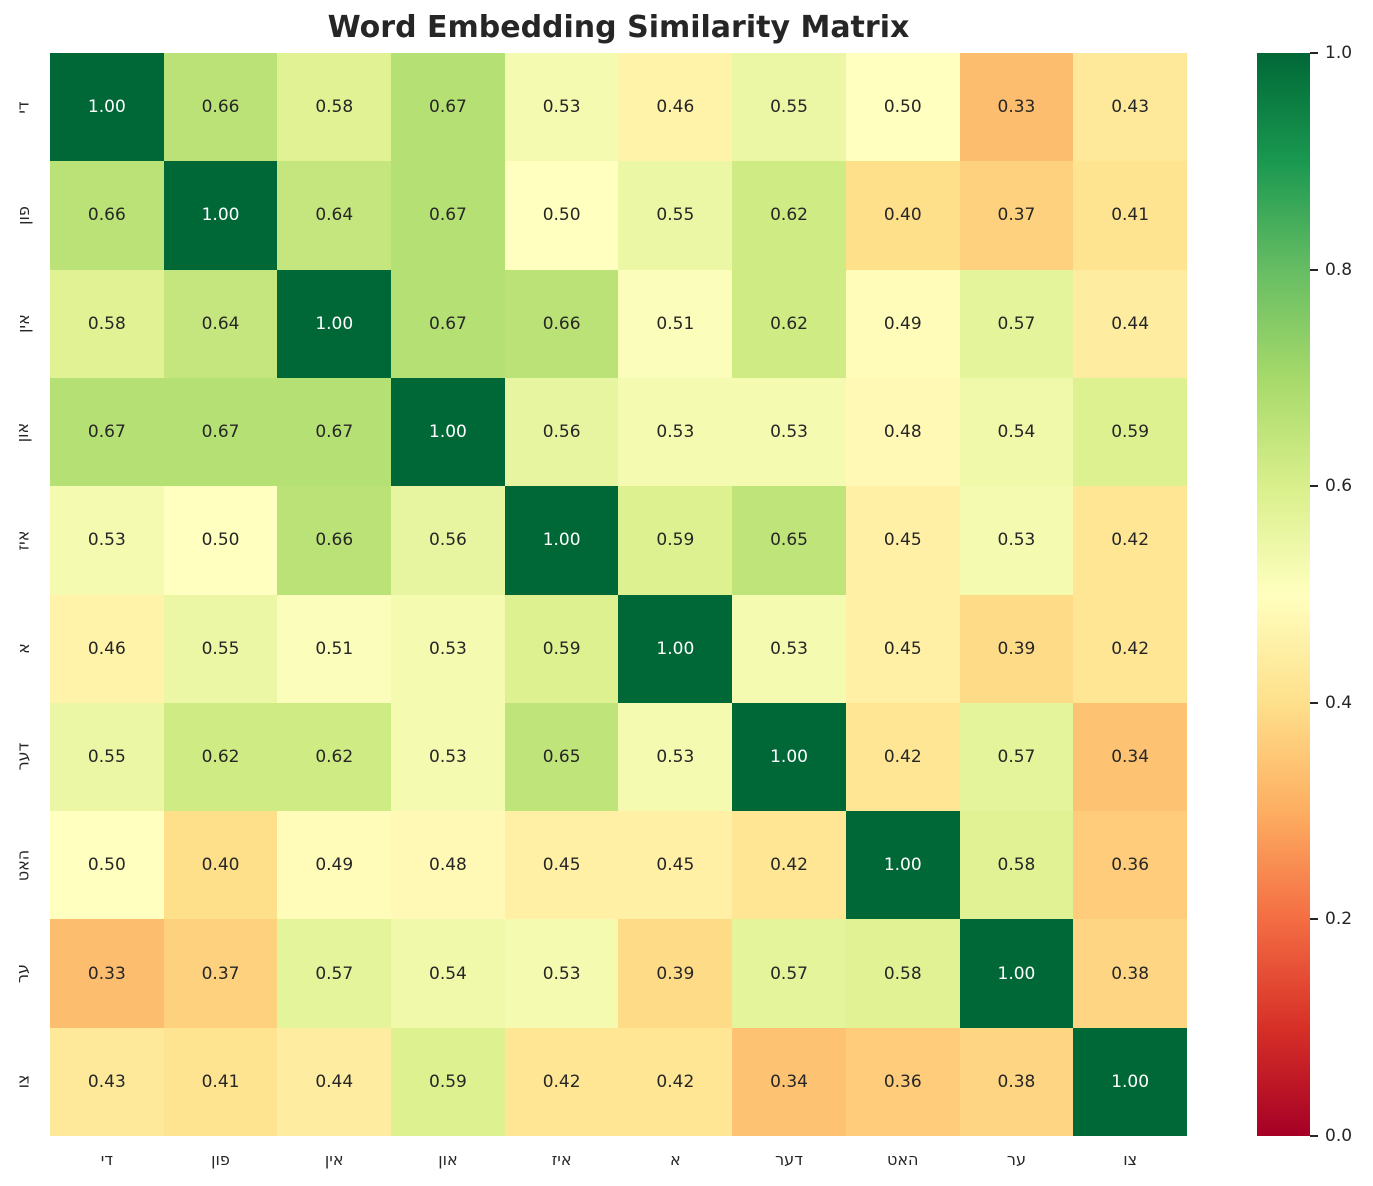  I want to click on heatmap-cell: 0.58, so click(334, 107).